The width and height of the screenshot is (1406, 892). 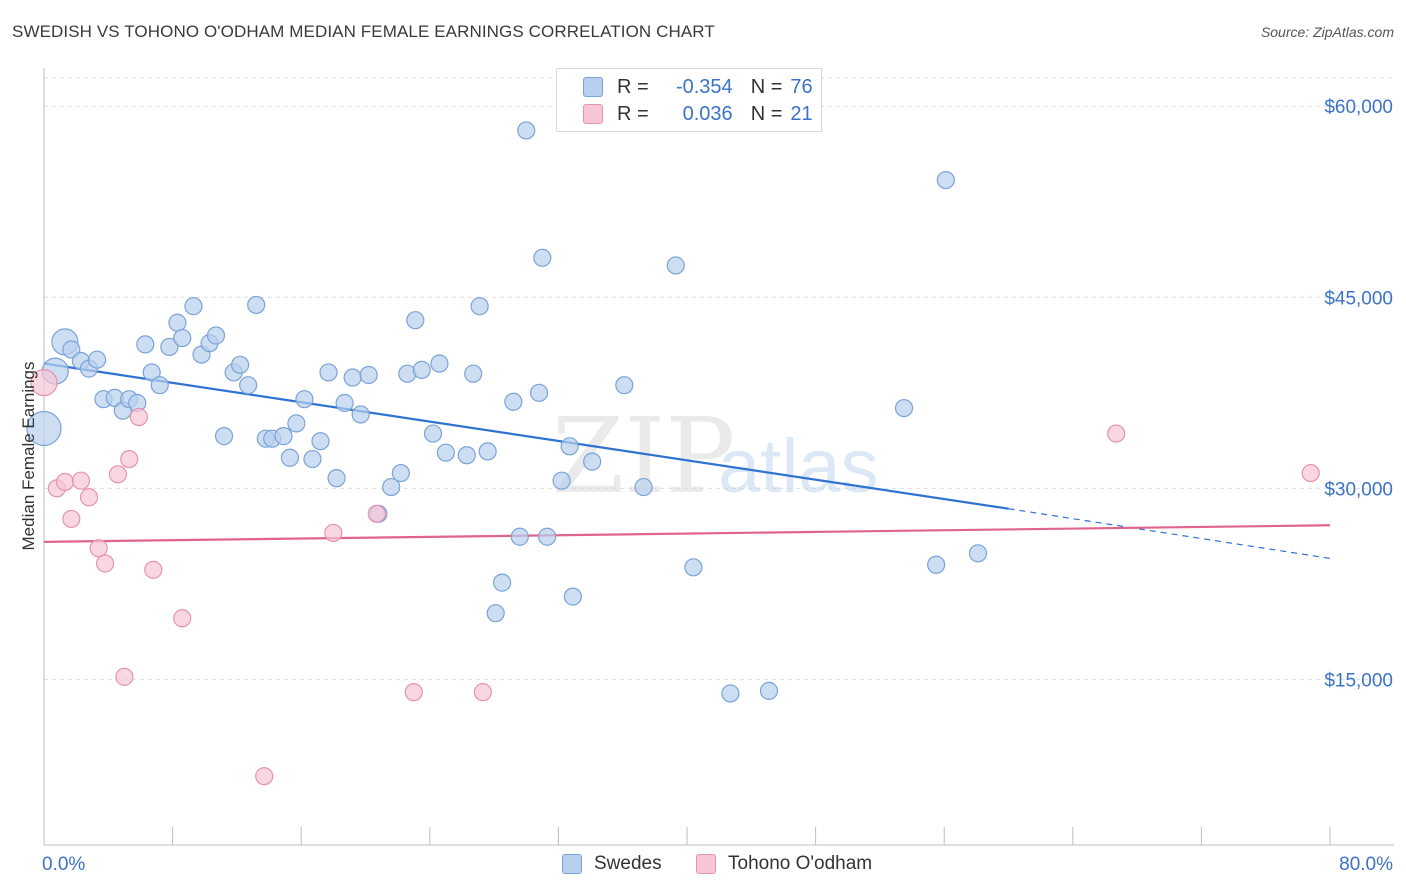 I want to click on legend-row-tohono: R = 0.036 N = 21, so click(x=685, y=114).